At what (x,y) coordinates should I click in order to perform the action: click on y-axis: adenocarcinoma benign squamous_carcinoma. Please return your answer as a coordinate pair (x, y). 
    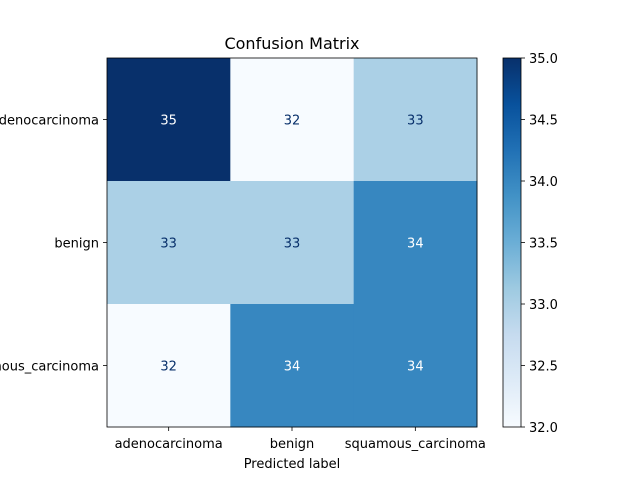
    Looking at the image, I should click on (53, 244).